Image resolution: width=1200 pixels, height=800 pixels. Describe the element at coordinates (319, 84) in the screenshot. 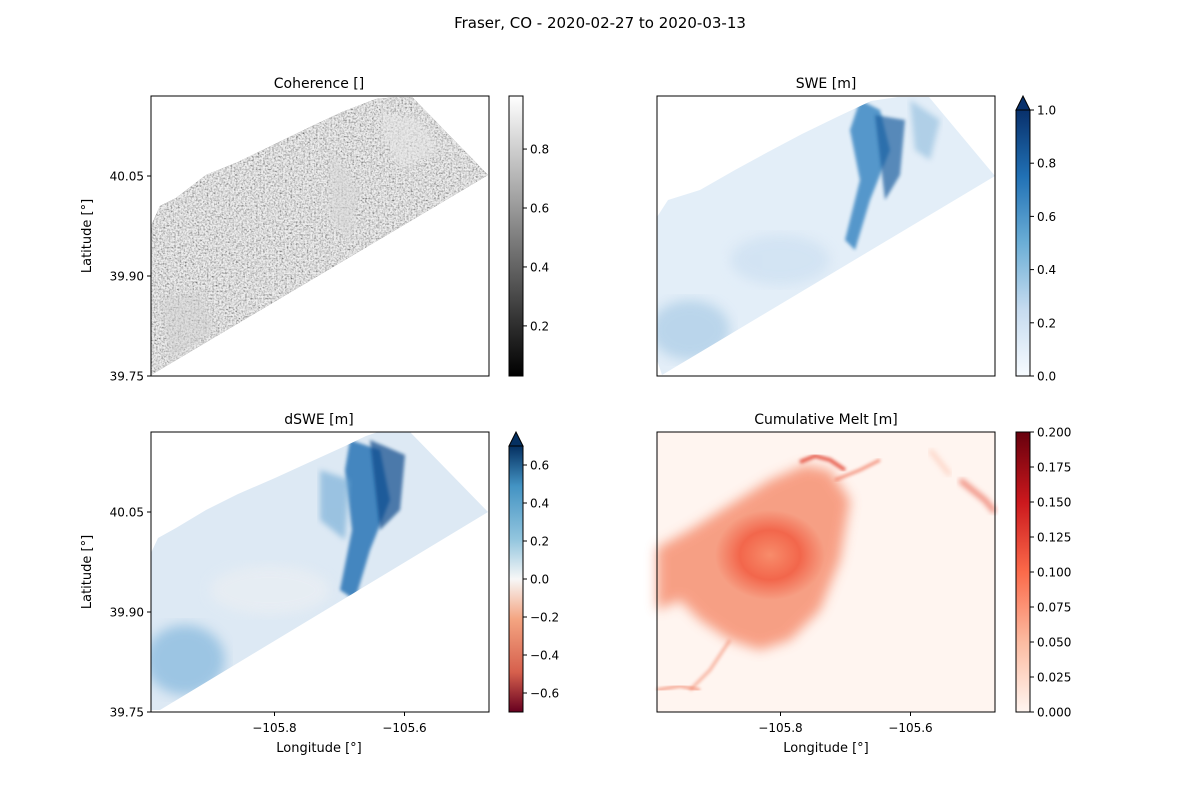

I see `panel-title: Coherence []` at that location.